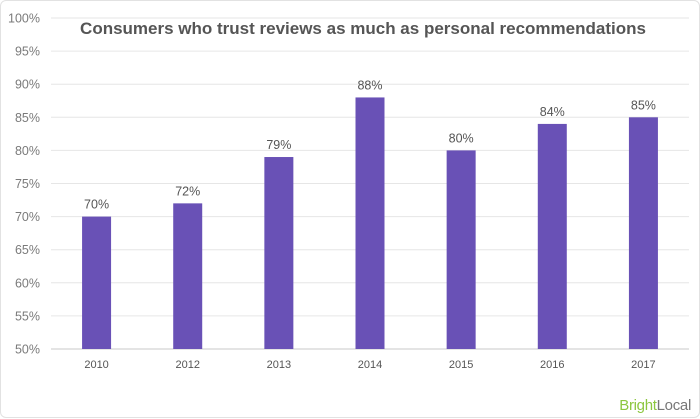  Describe the element at coordinates (27, 283) in the screenshot. I see `y-tick-label: 60%` at that location.